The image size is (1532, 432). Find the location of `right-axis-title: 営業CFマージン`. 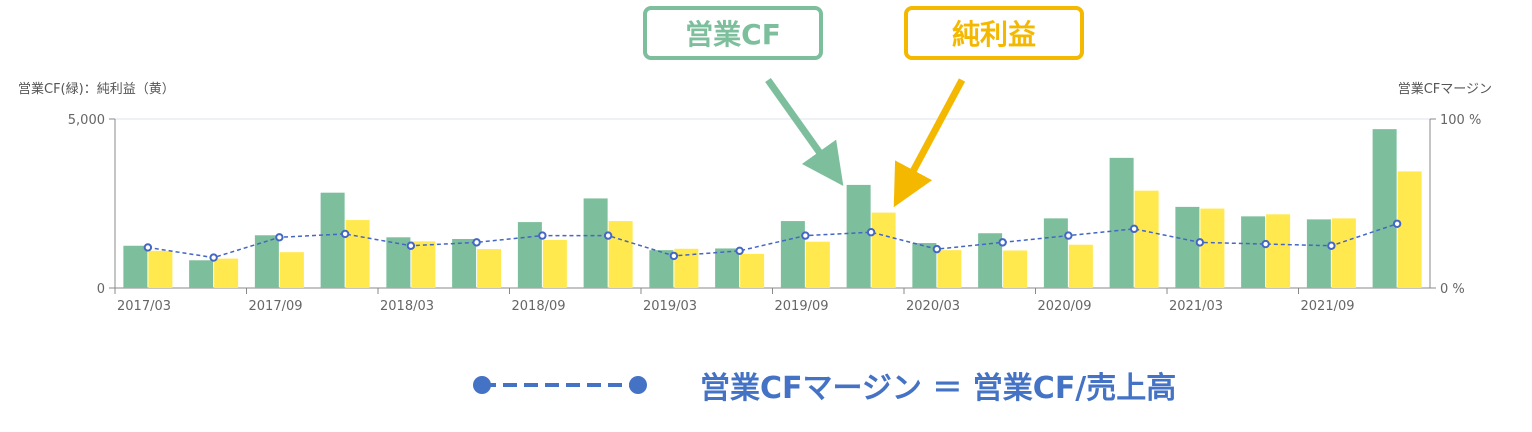

right-axis-title: 営業CFマージン is located at coordinates (1445, 89).